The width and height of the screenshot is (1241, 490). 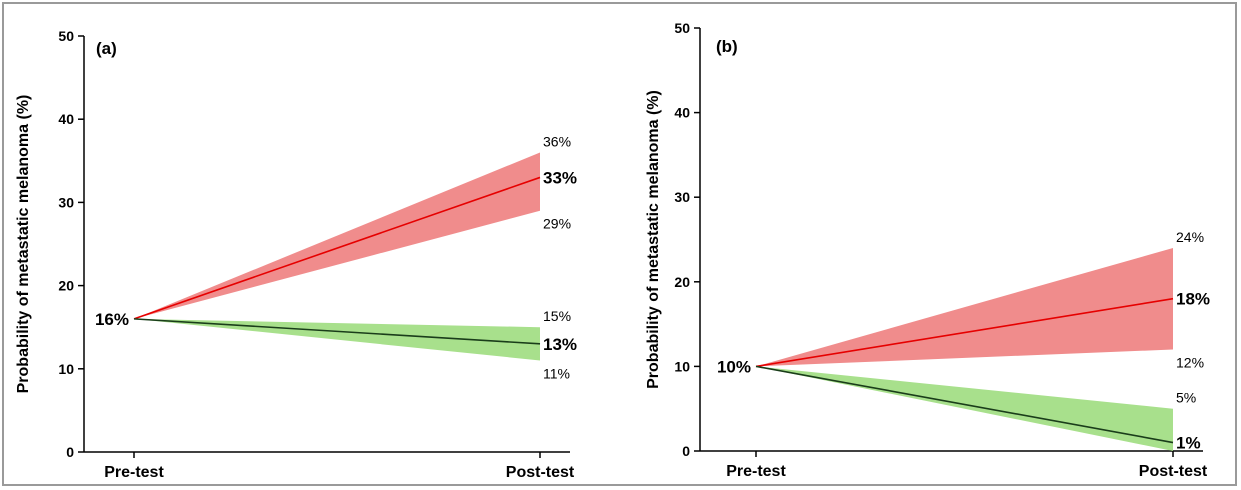 What do you see at coordinates (1193, 299) in the screenshot?
I see `positive-post-test-label: 18%` at bounding box center [1193, 299].